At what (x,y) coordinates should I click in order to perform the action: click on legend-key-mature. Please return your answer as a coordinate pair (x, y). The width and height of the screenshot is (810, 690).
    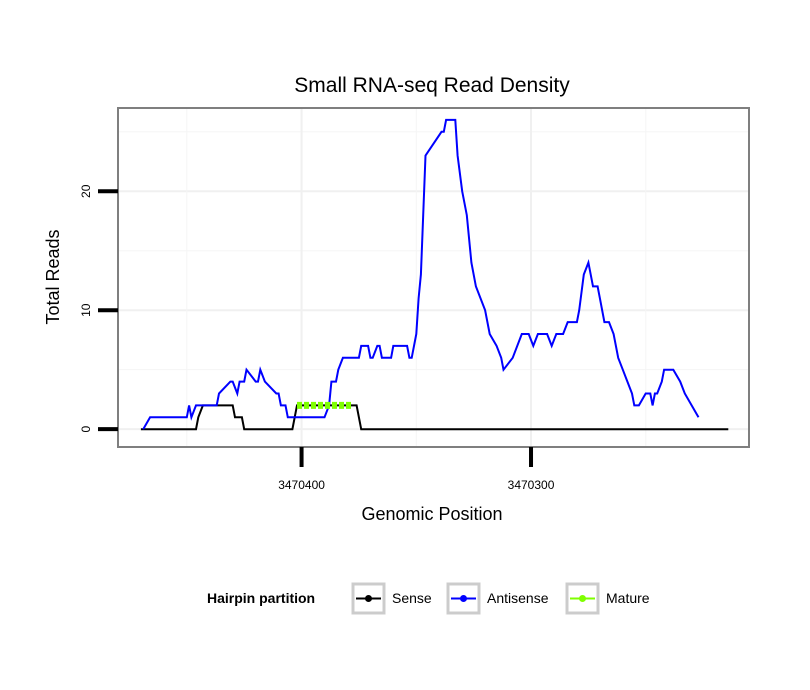
    Looking at the image, I should click on (582, 598).